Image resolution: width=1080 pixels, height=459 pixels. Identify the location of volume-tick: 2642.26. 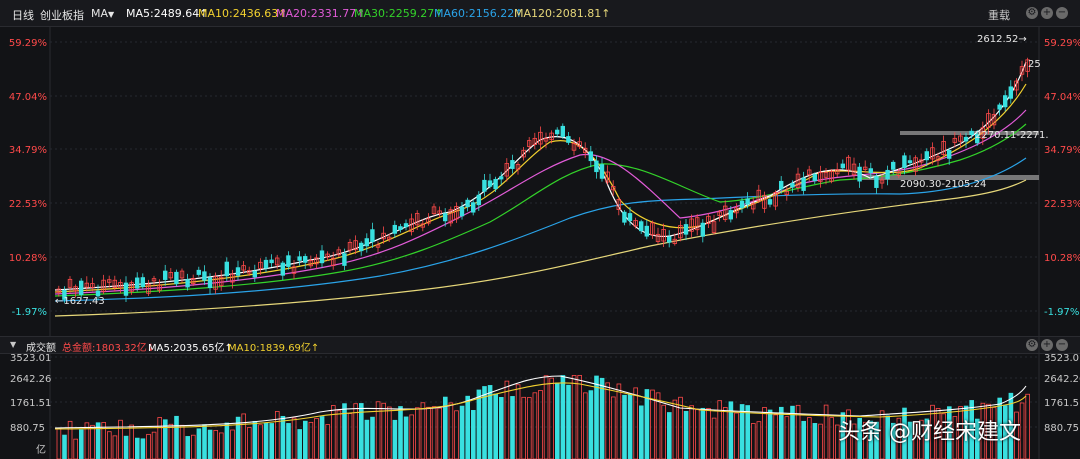
(1062, 379).